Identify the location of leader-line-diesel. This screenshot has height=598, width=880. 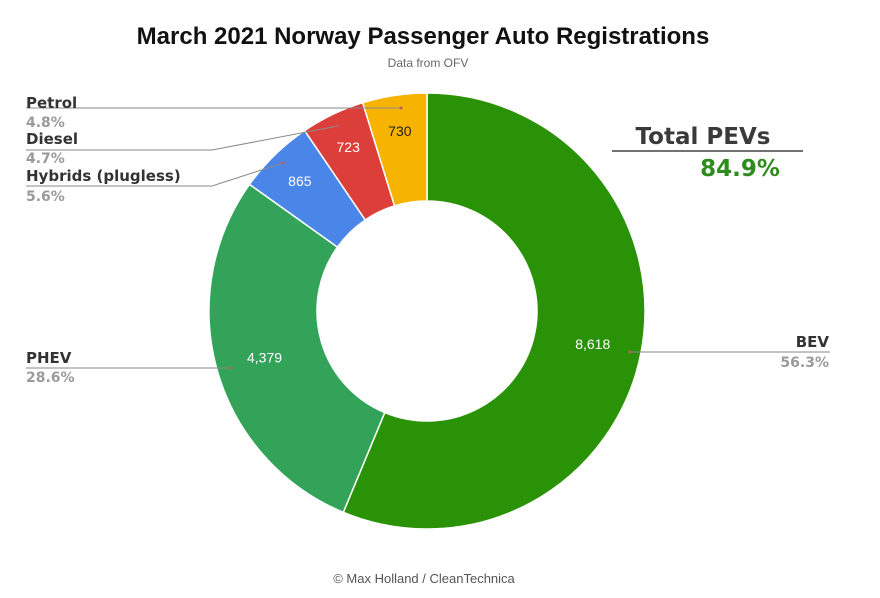
(182, 138).